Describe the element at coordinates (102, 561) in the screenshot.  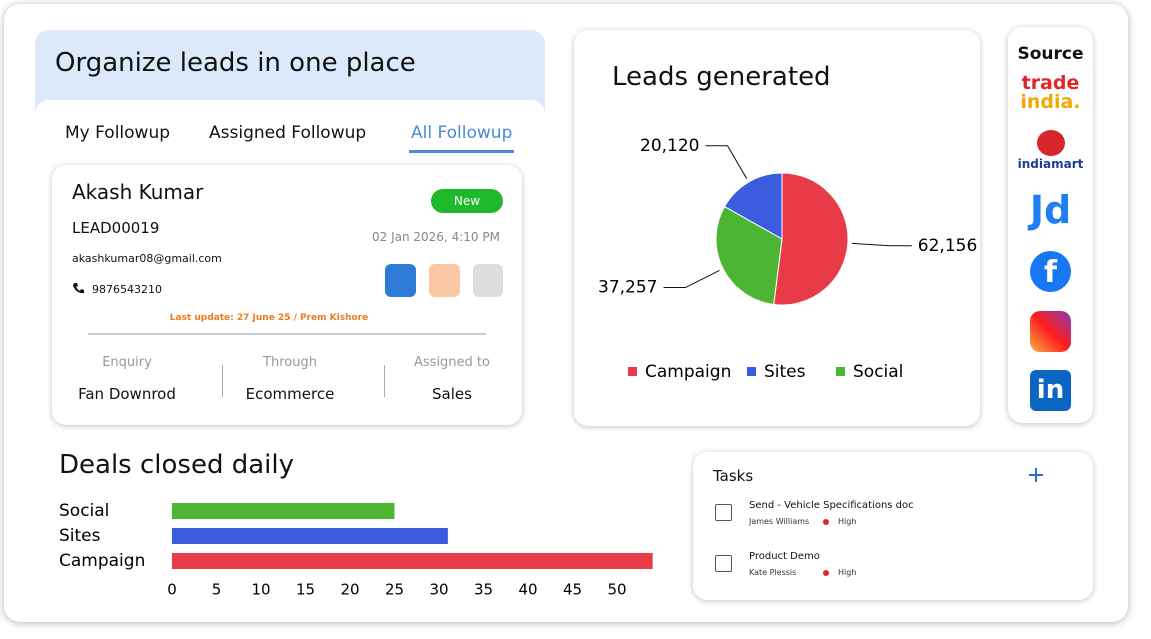
I see `y-tick-label: Campaign` at that location.